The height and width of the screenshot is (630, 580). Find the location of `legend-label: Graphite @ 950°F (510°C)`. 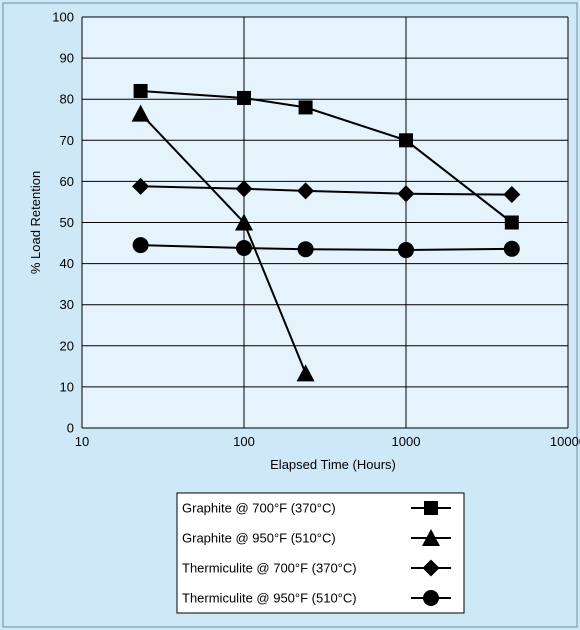

legend-label: Graphite @ 950°F (510°C) is located at coordinates (259, 538).